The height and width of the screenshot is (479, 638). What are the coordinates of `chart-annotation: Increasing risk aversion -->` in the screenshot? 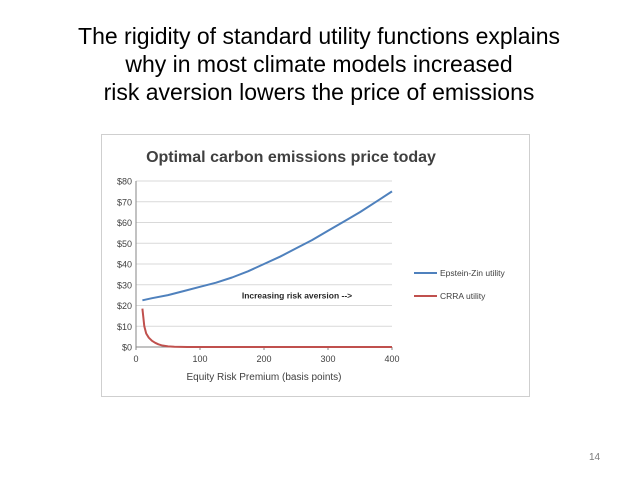 It's located at (297, 295).